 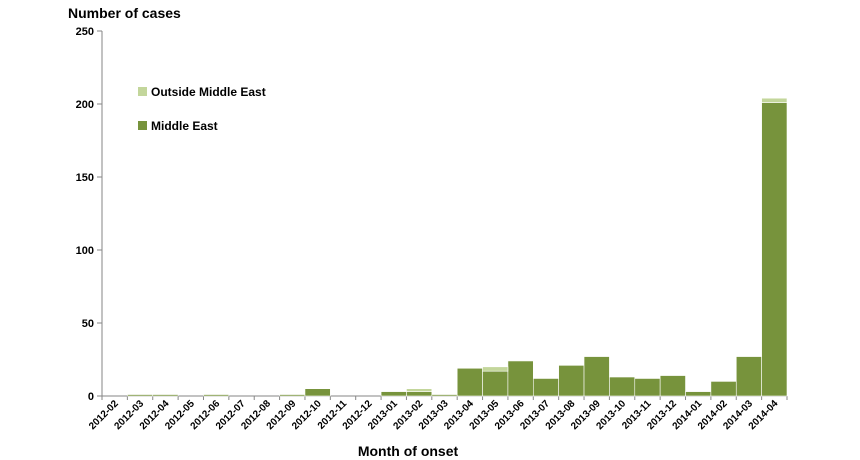 What do you see at coordinates (88, 324) in the screenshot?
I see `y-tick-label: 50` at bounding box center [88, 324].